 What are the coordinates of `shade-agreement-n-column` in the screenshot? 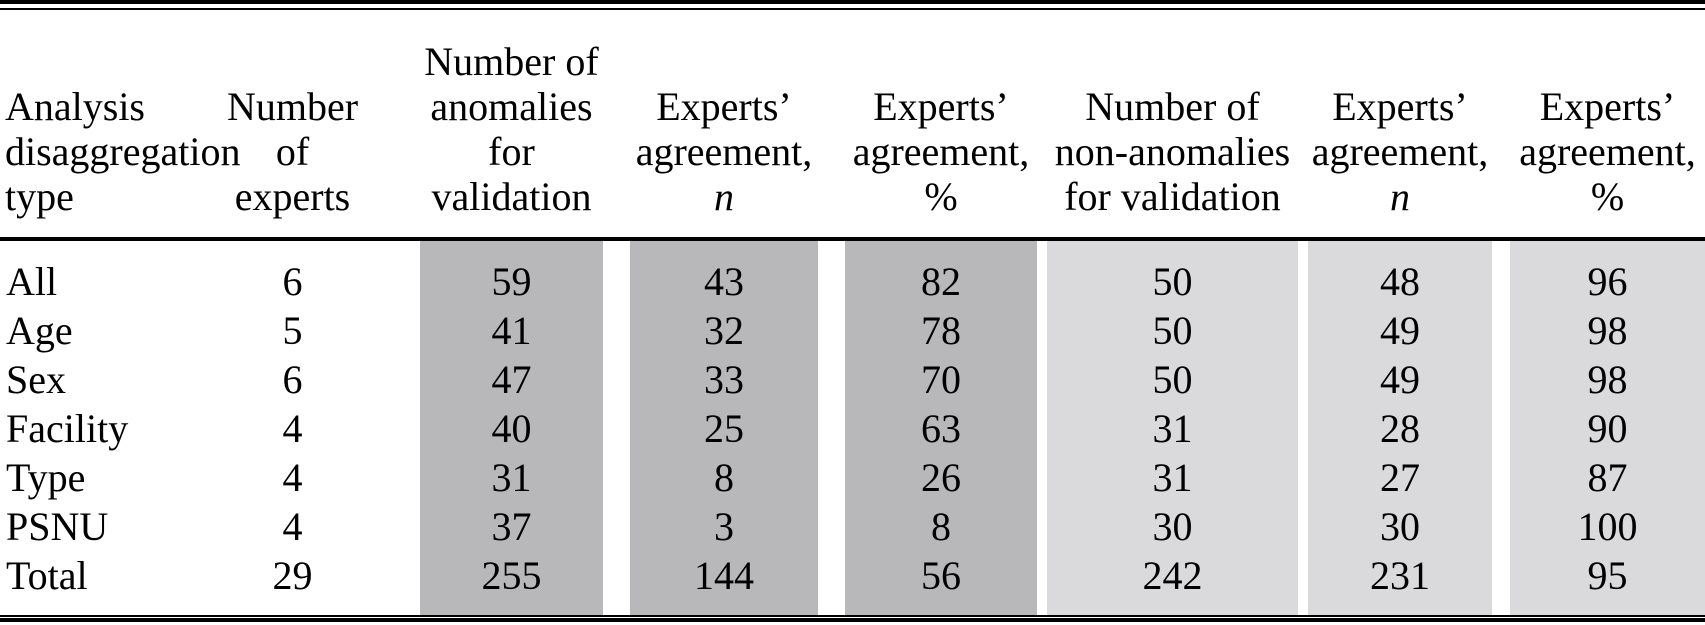 It's located at (724, 428).